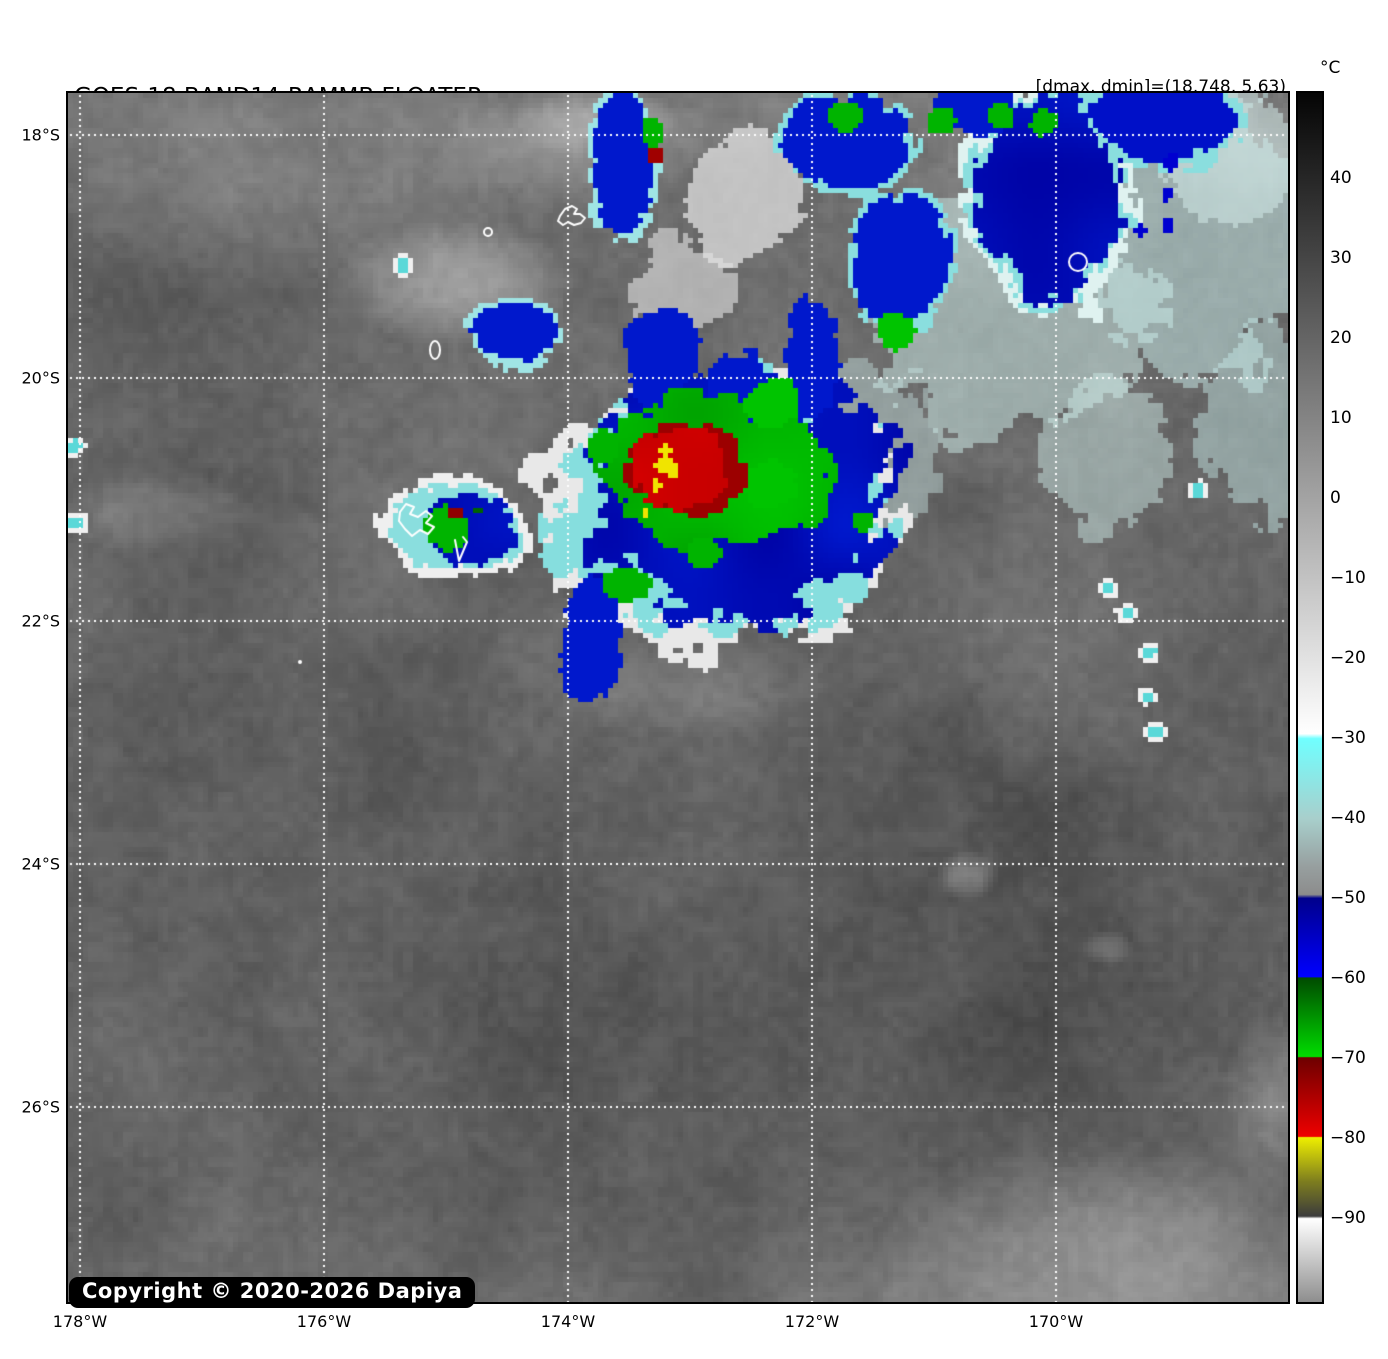 This screenshot has height=1359, width=1388. Describe the element at coordinates (40, 864) in the screenshot. I see `lat-tick-label: 24°S` at that location.